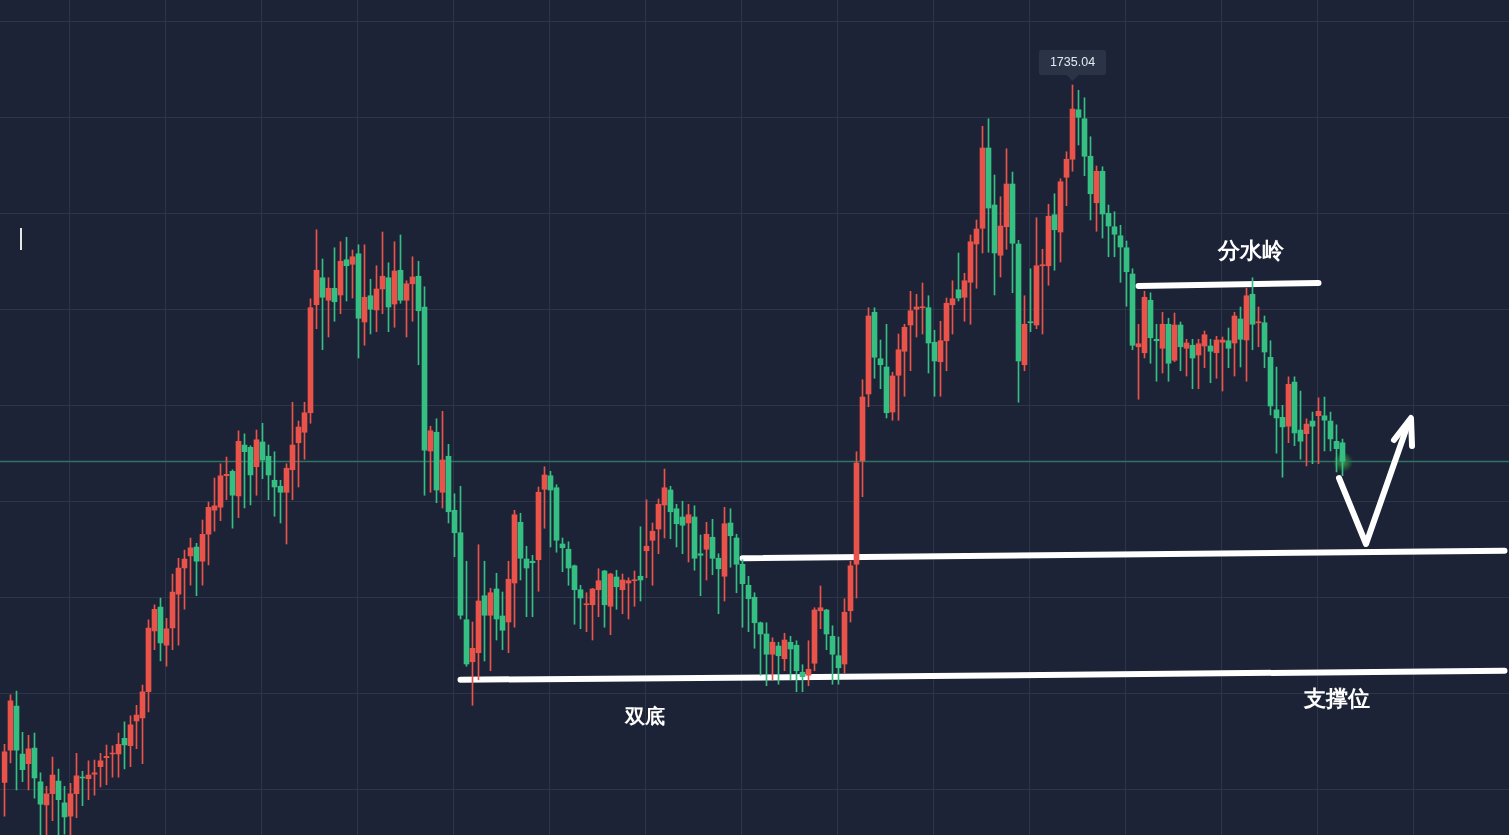  I want to click on series-label: 支撑位, so click(1337, 697).